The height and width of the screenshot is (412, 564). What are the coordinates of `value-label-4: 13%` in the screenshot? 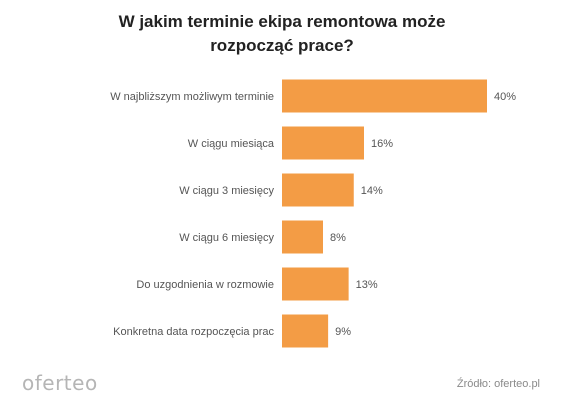 It's located at (367, 285).